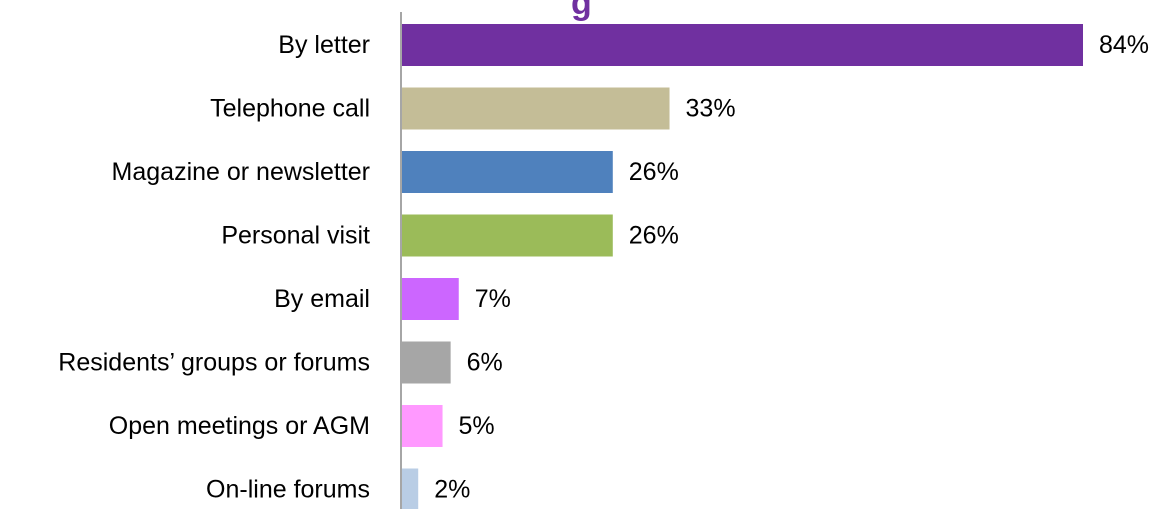 The height and width of the screenshot is (509, 1158). What do you see at coordinates (452, 490) in the screenshot?
I see `value-label-7: 2%` at bounding box center [452, 490].